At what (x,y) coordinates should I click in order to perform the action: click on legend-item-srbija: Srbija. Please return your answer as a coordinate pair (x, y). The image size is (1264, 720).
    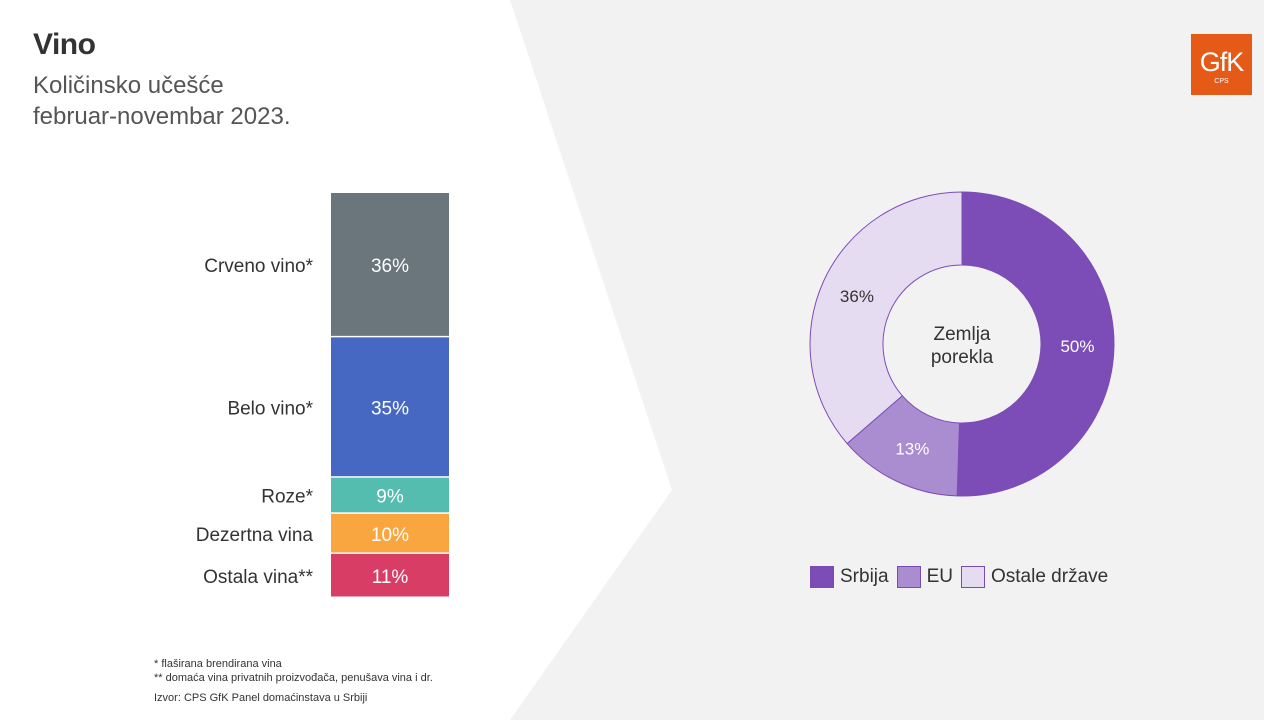
    Looking at the image, I should click on (849, 577).